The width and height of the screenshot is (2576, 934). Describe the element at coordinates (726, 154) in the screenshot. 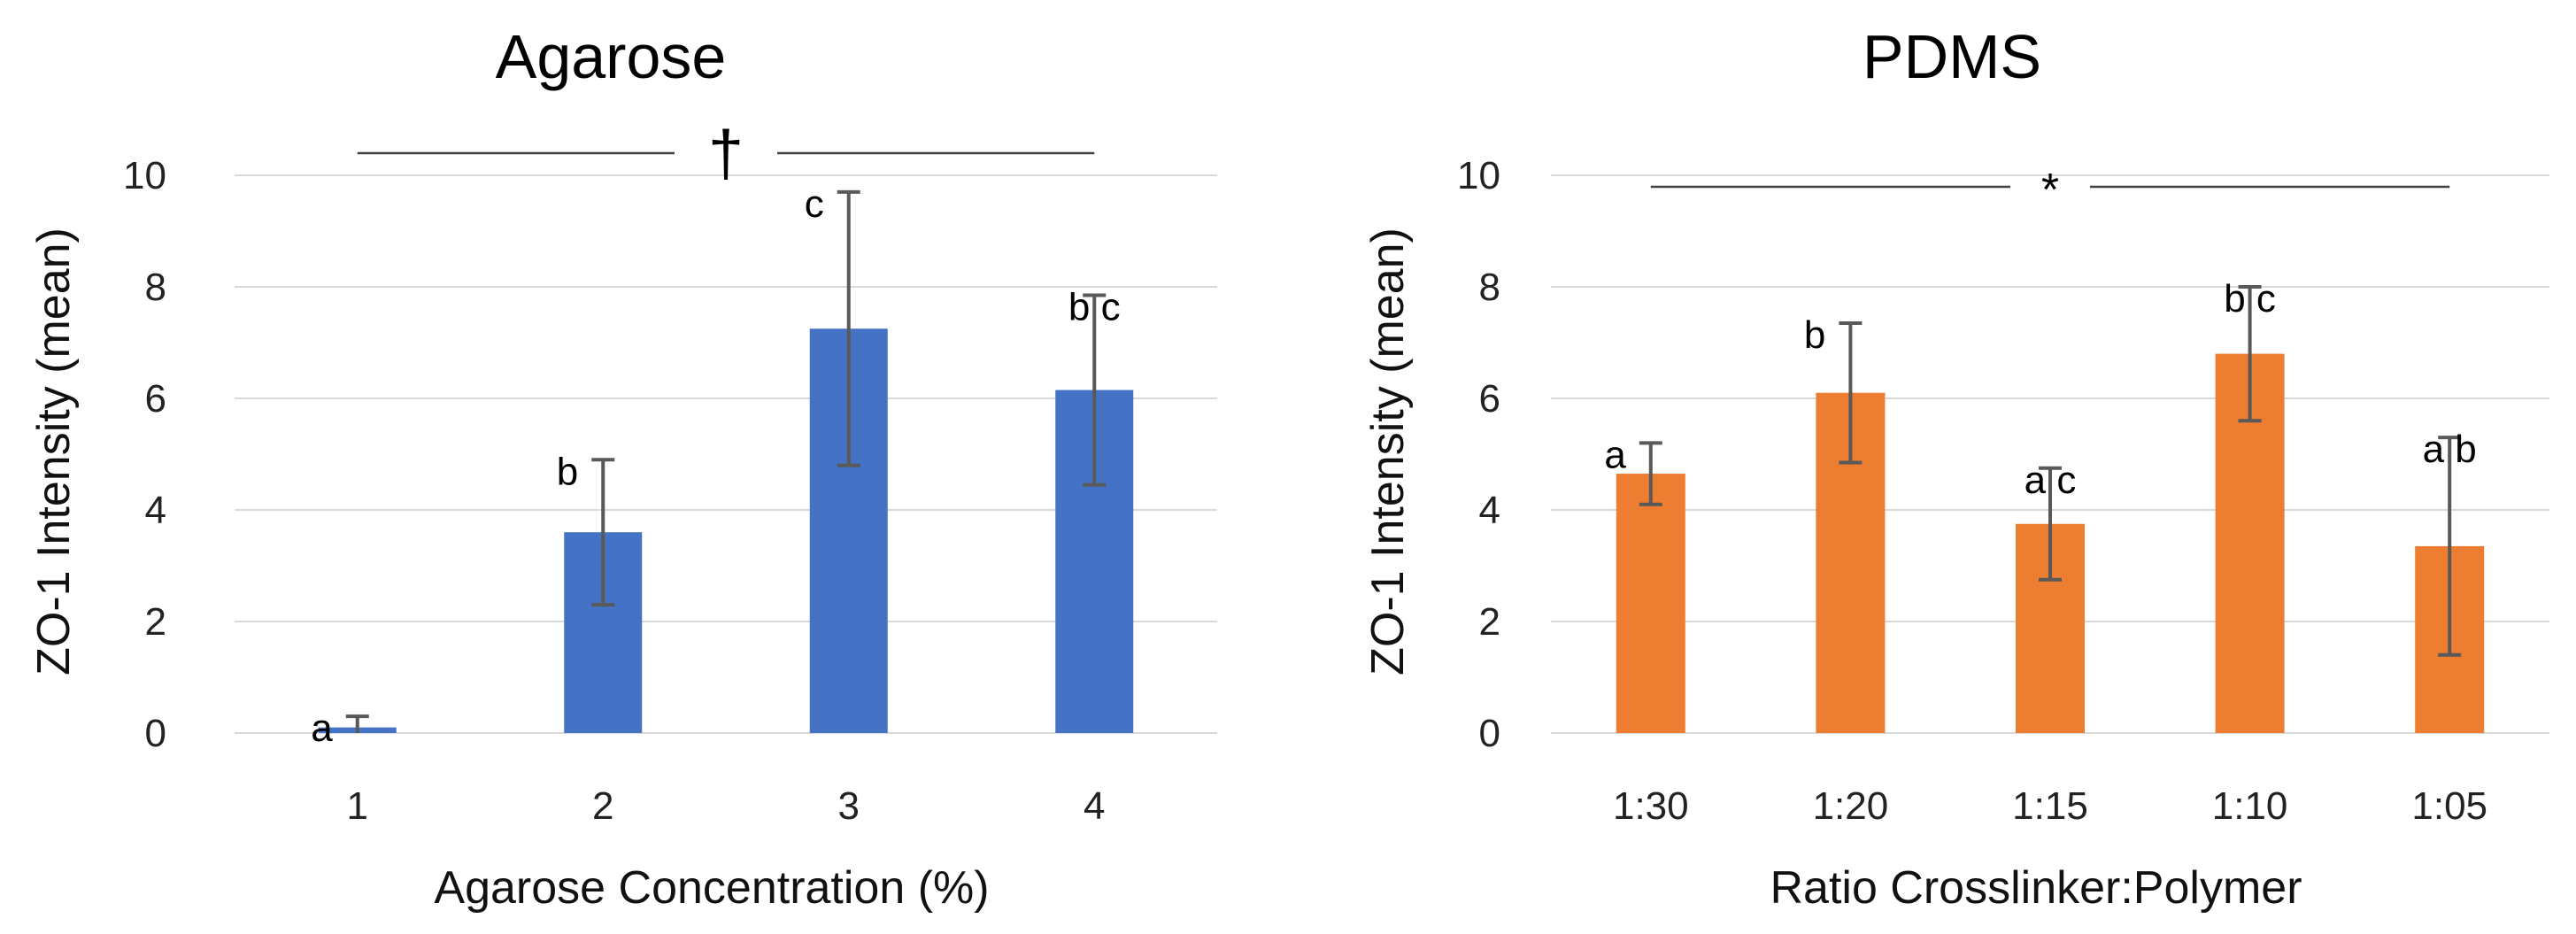

I see `significance-marker: †` at that location.